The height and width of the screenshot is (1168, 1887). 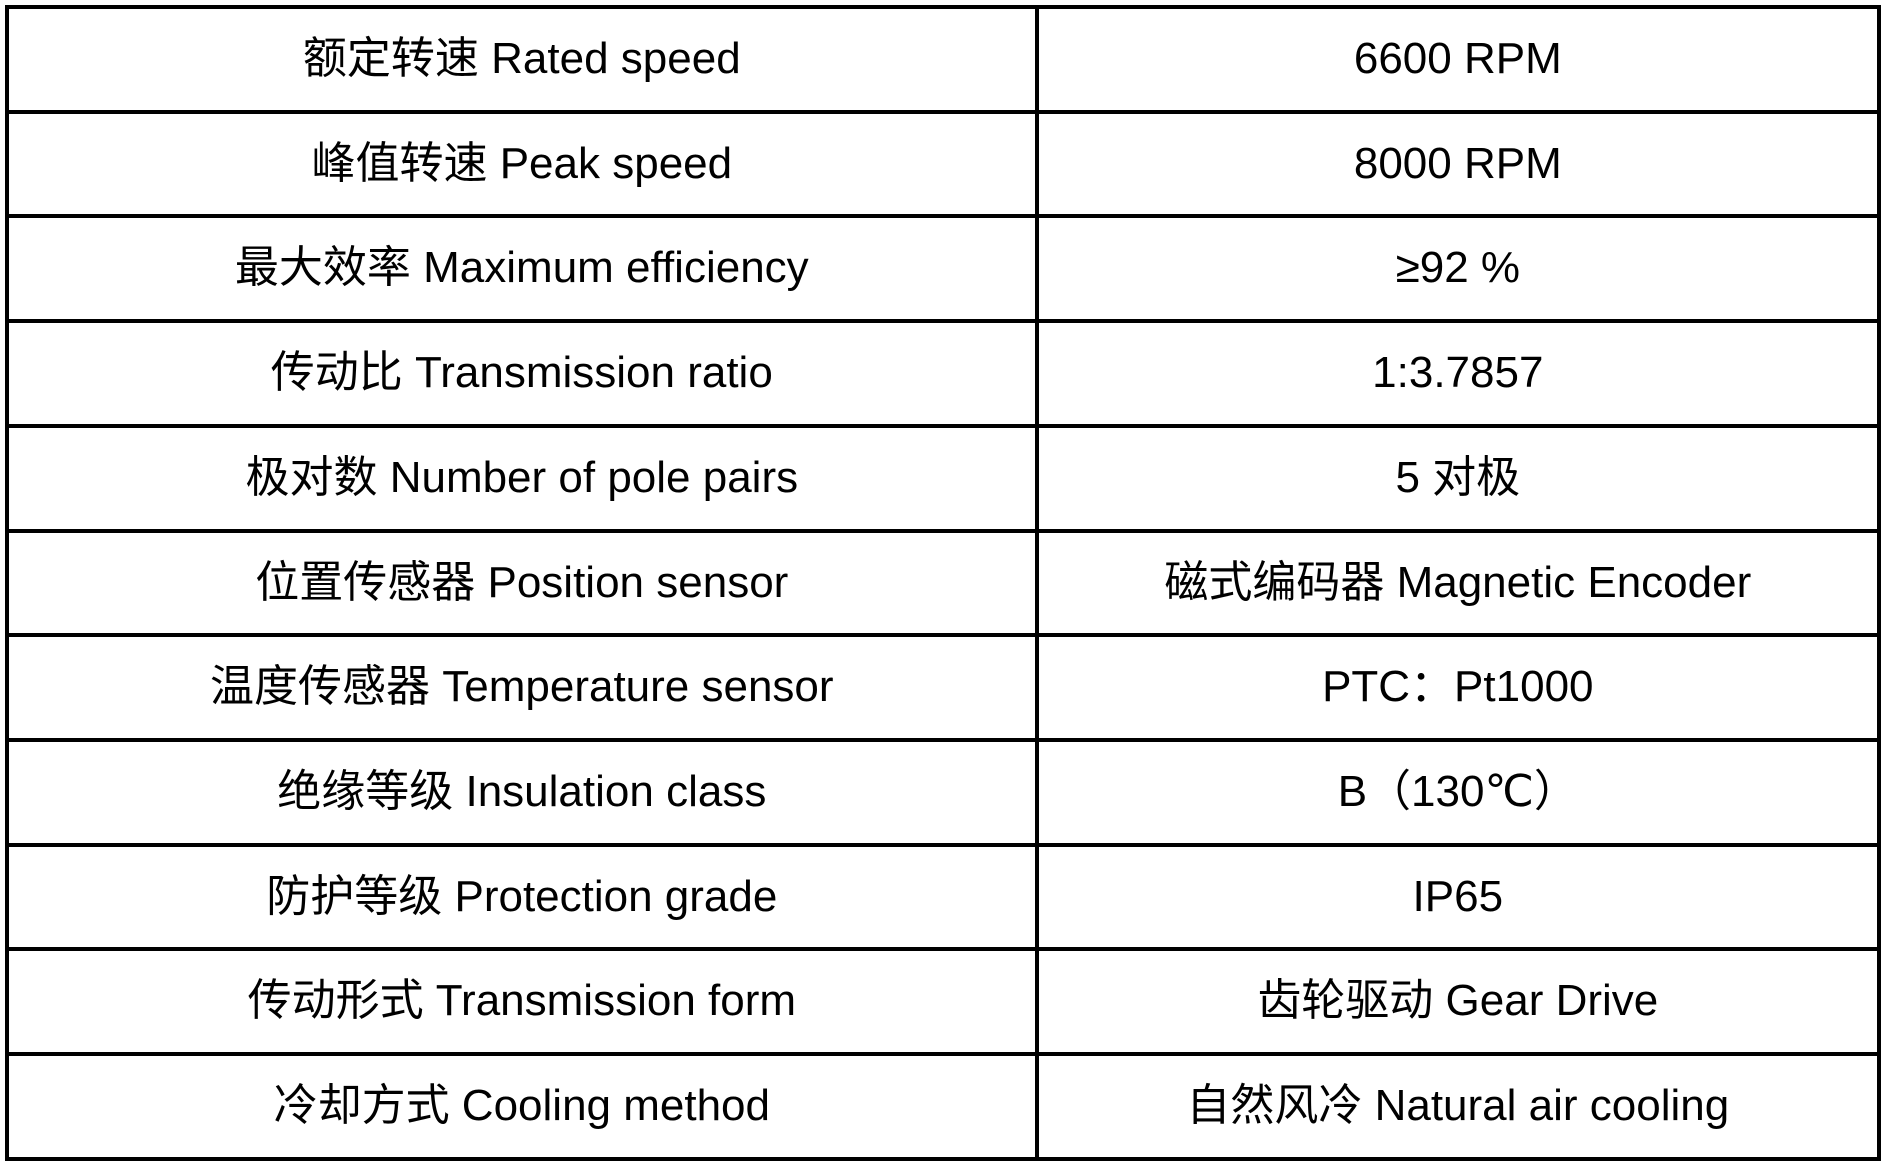 I want to click on spec-label-cell: 极对数 Number of pole pairs, so click(x=522, y=478).